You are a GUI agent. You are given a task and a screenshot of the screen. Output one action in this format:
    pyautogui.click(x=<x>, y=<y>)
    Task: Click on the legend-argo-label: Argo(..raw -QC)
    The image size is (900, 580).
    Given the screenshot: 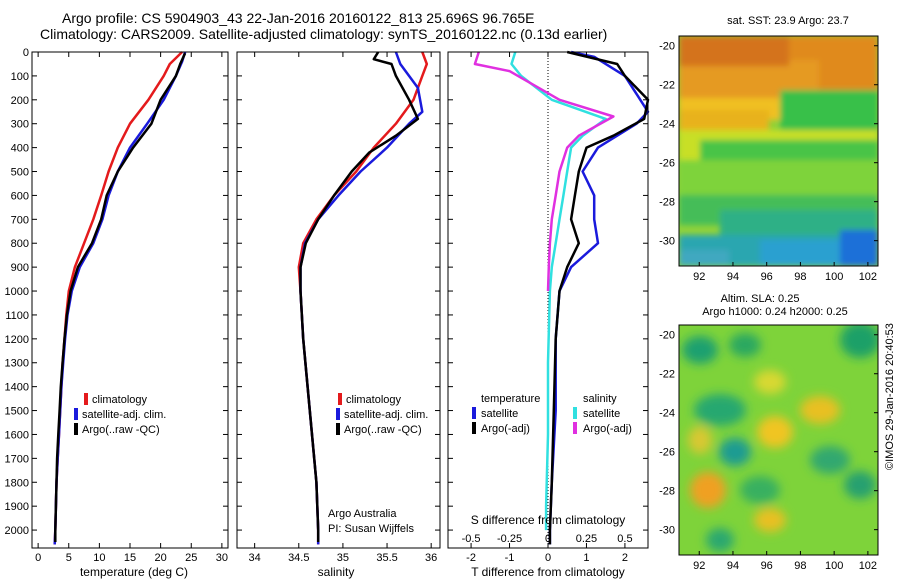 What is the action you would take?
    pyautogui.click(x=383, y=430)
    